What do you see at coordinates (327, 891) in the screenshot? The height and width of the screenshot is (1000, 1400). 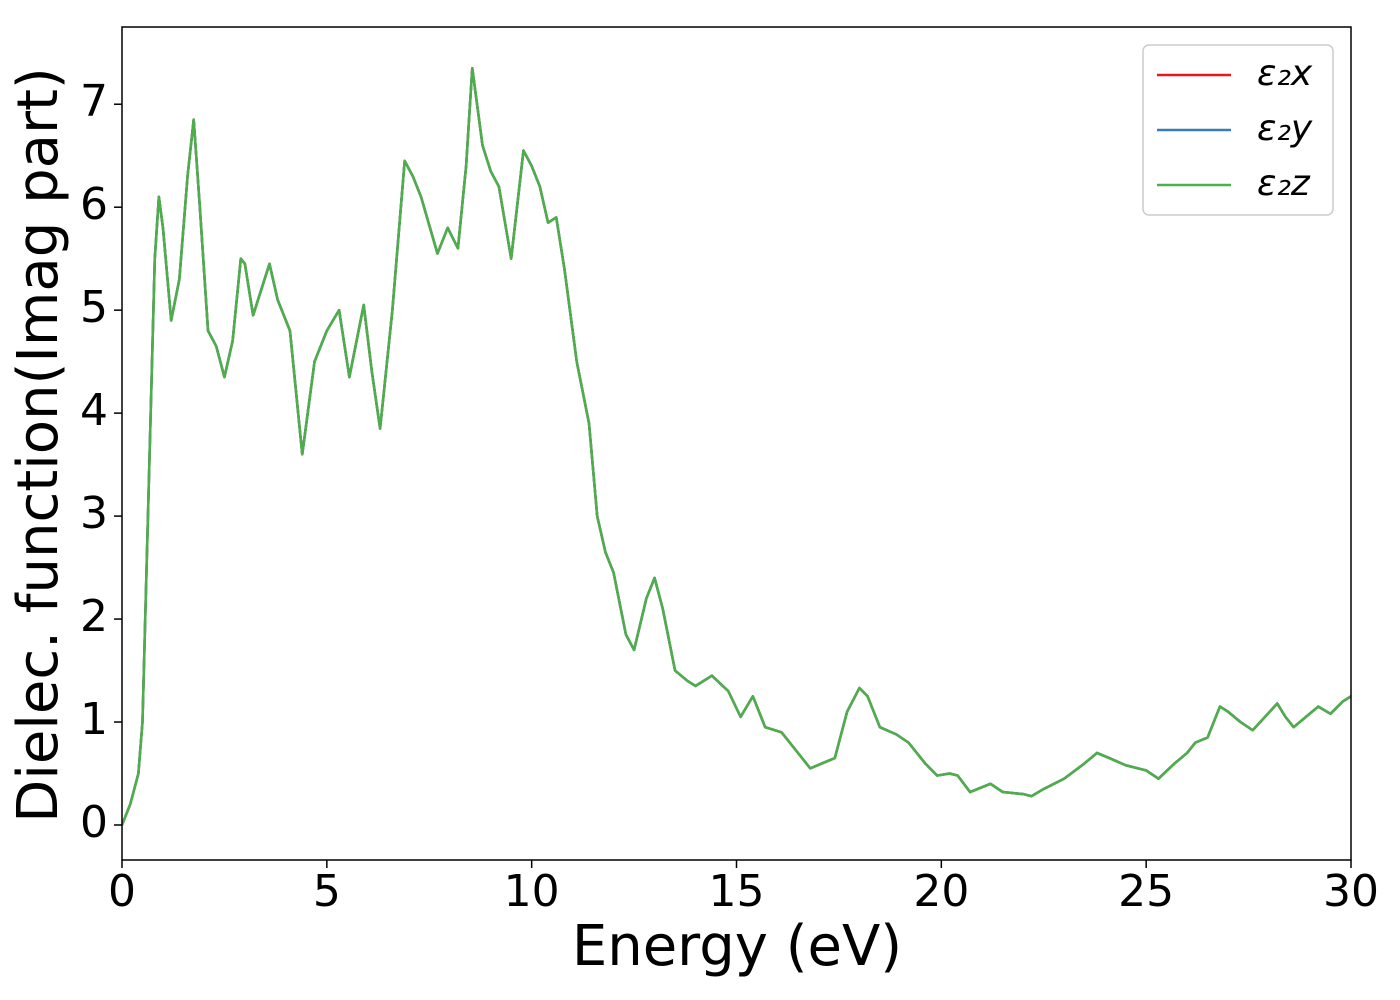 I see `x-tick-label: 5` at bounding box center [327, 891].